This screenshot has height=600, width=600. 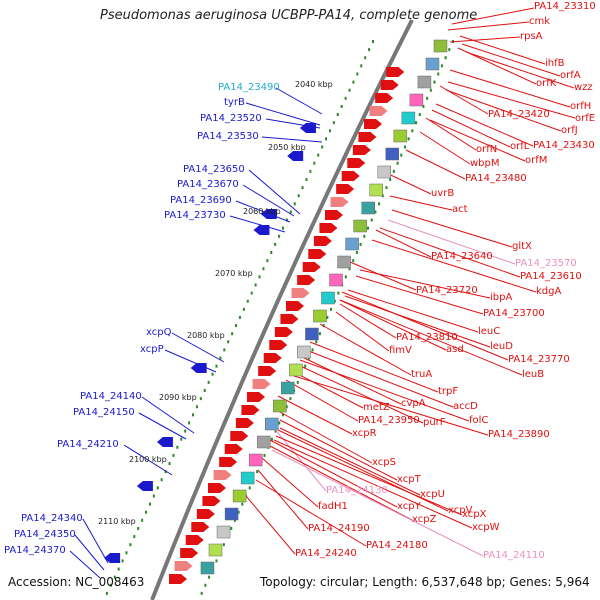 What do you see at coordinates (514, 555) in the screenshot?
I see `gene-label-right: PA14_24110` at bounding box center [514, 555].